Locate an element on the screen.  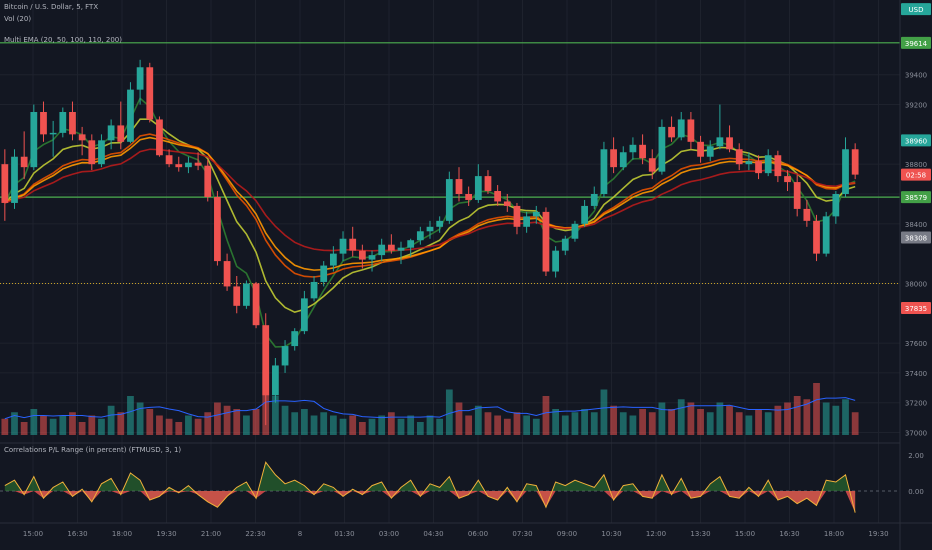
time-tick-label: 16:30 is located at coordinates (77, 534).